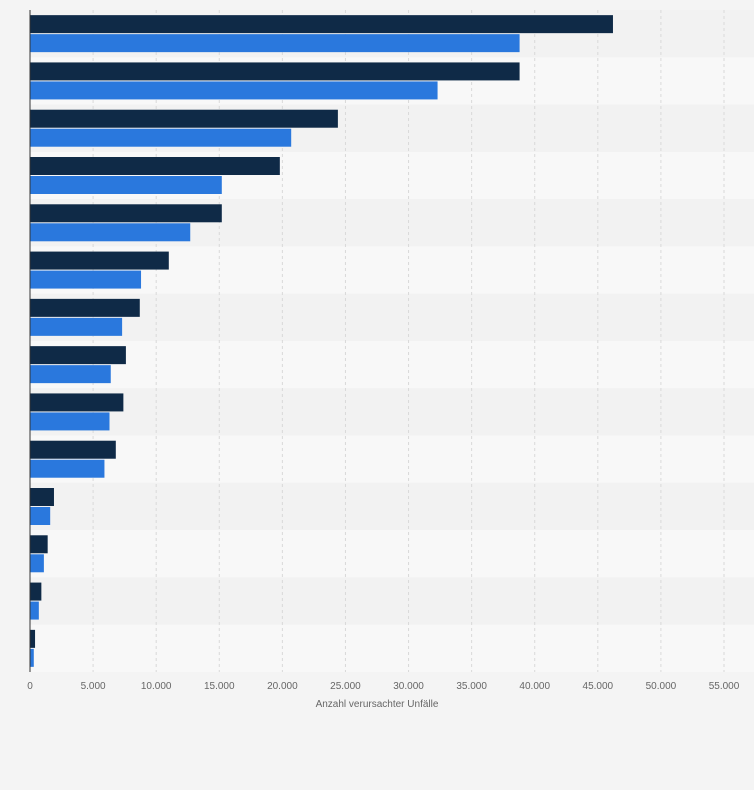 The image size is (754, 790). Describe the element at coordinates (155, 166) in the screenshot. I see `bar-series1-row4` at that location.